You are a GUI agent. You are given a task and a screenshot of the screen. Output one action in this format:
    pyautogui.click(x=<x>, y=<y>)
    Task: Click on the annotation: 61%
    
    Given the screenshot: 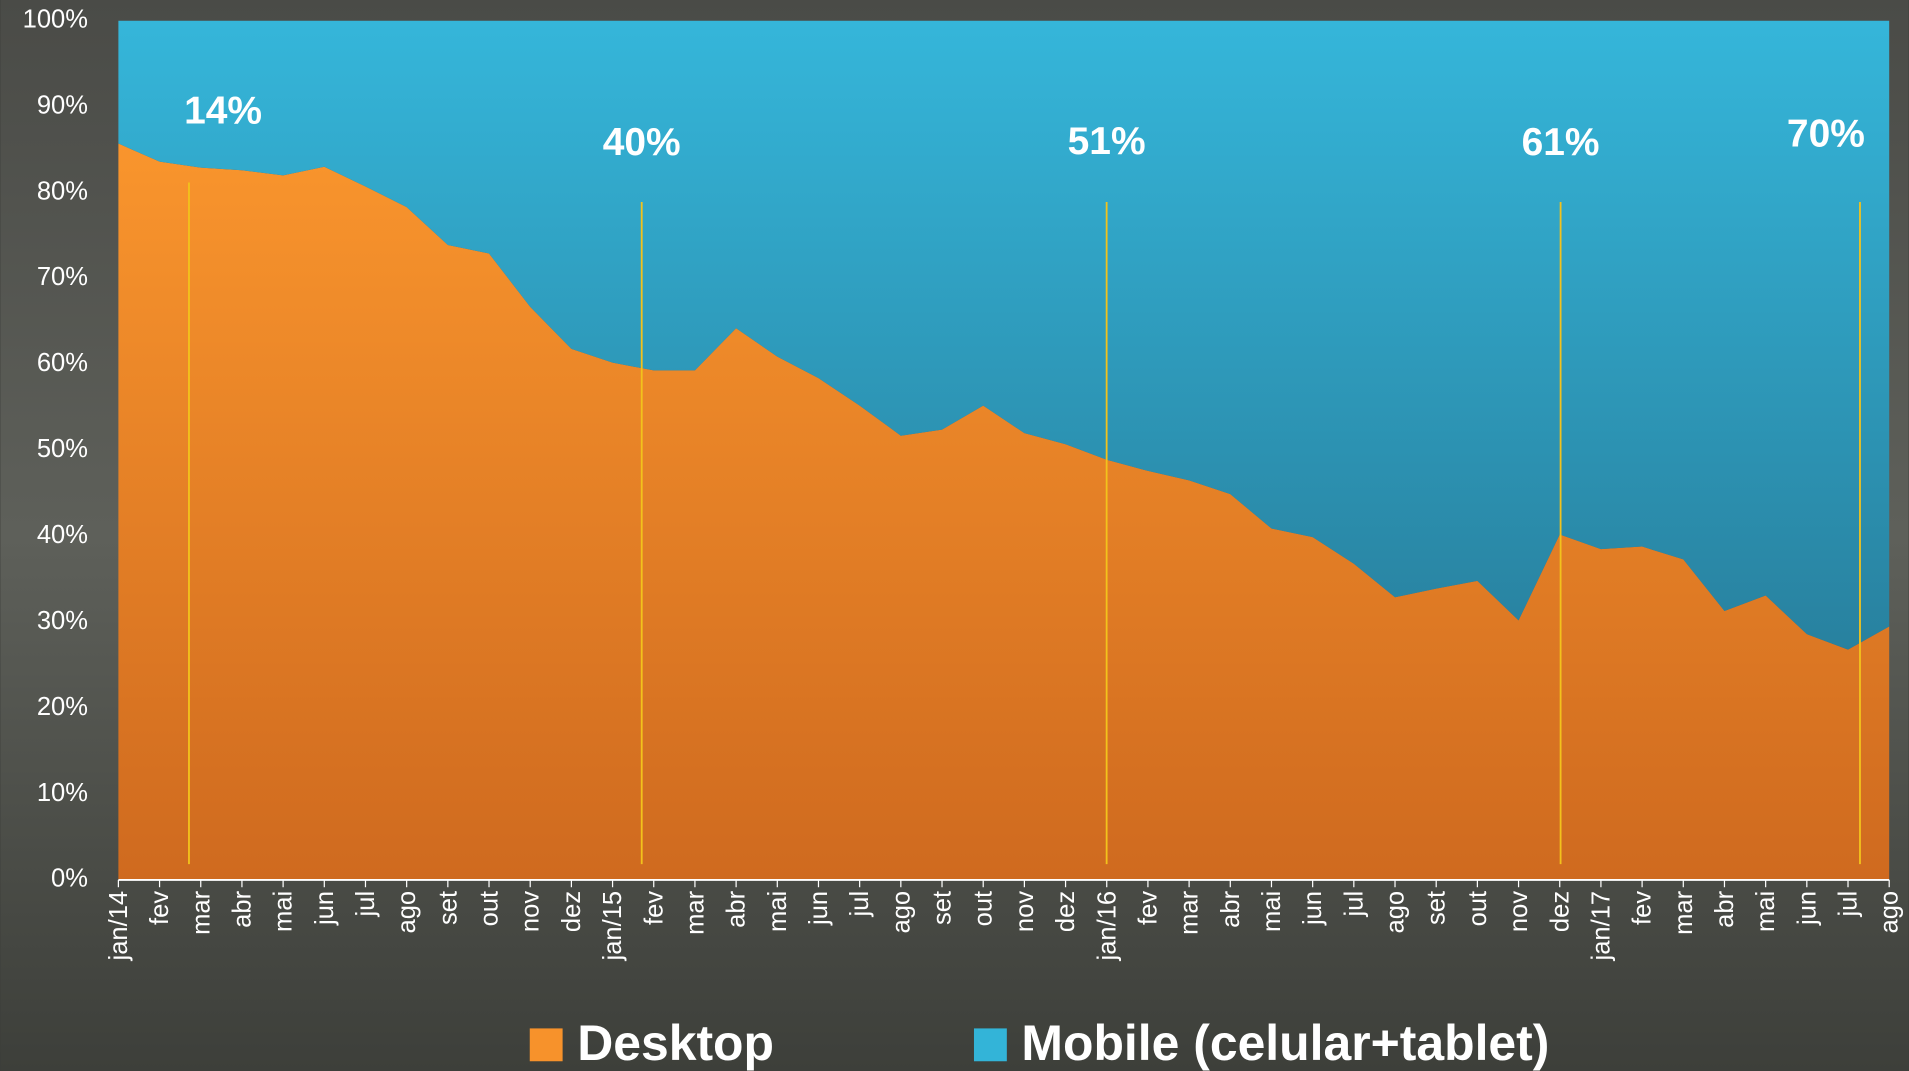 What is the action you would take?
    pyautogui.click(x=1561, y=142)
    